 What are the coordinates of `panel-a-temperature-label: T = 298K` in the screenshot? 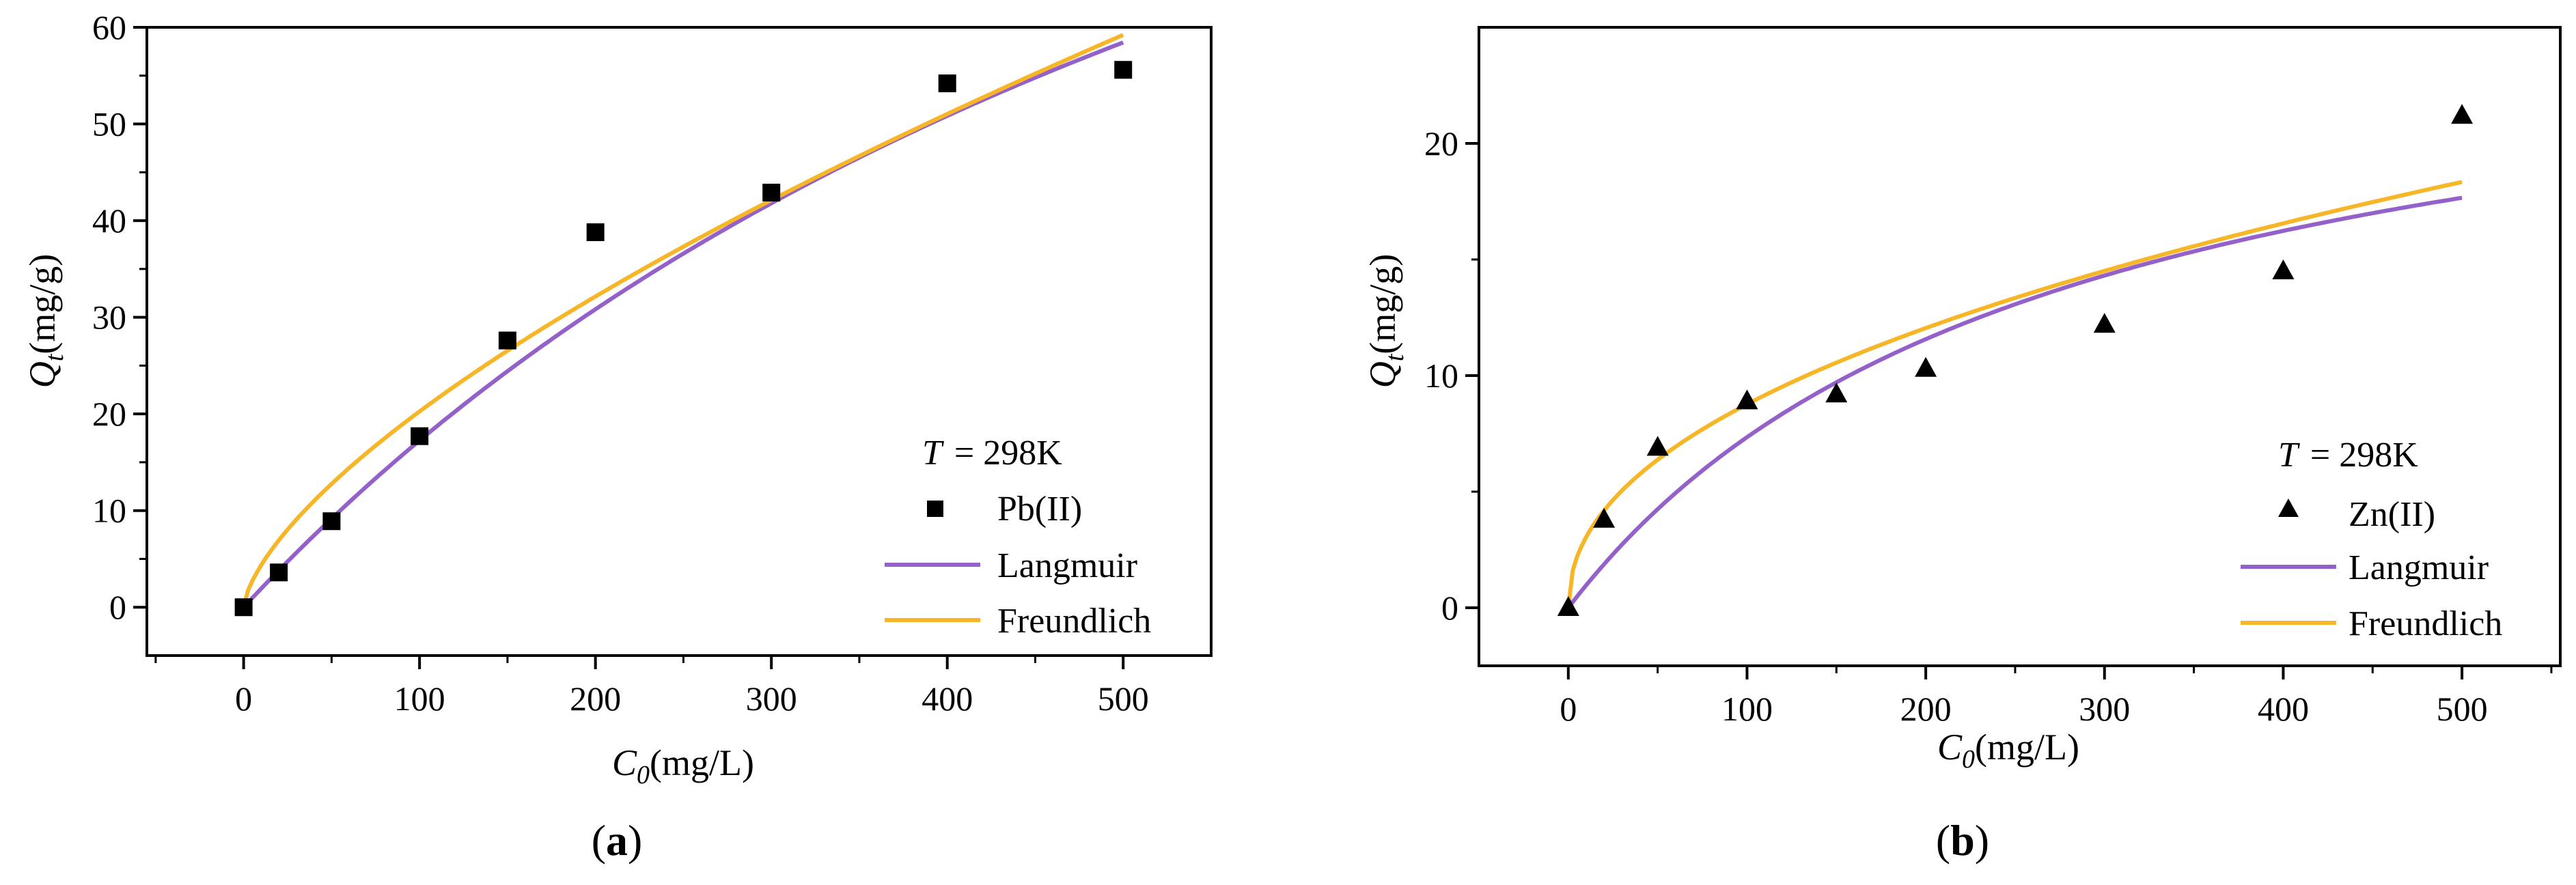 It's located at (992, 453).